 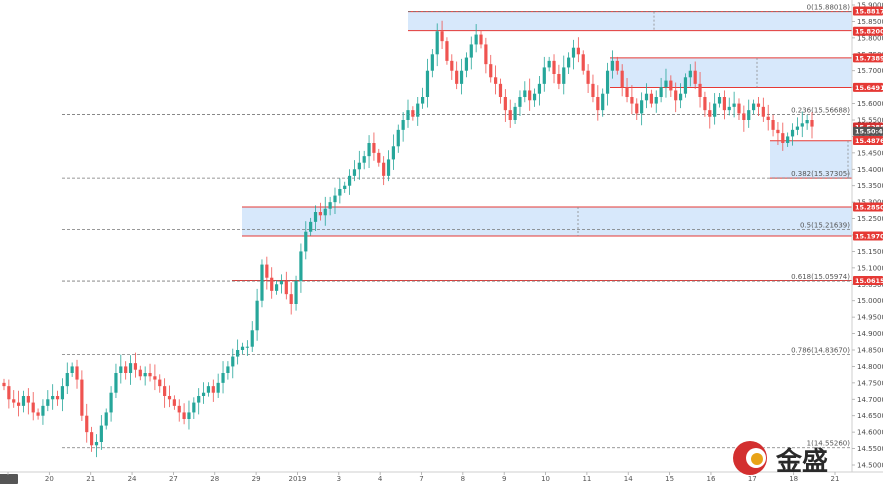 I want to click on time-cursor-tag, so click(x=9, y=479).